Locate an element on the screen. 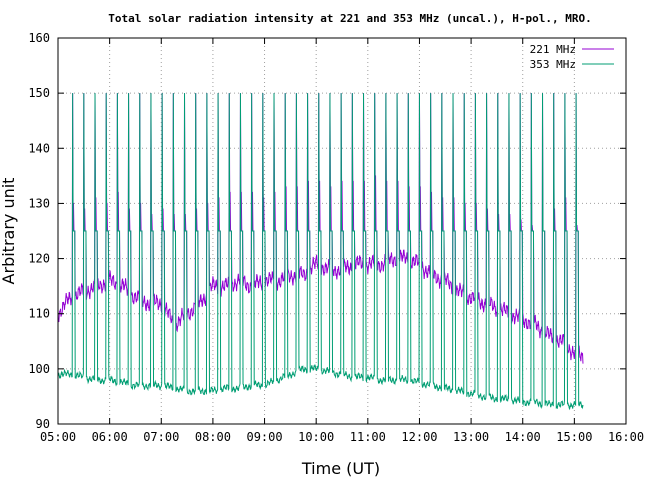 This screenshot has width=650, height=480. y-tick-label: 130 is located at coordinates (39, 203).